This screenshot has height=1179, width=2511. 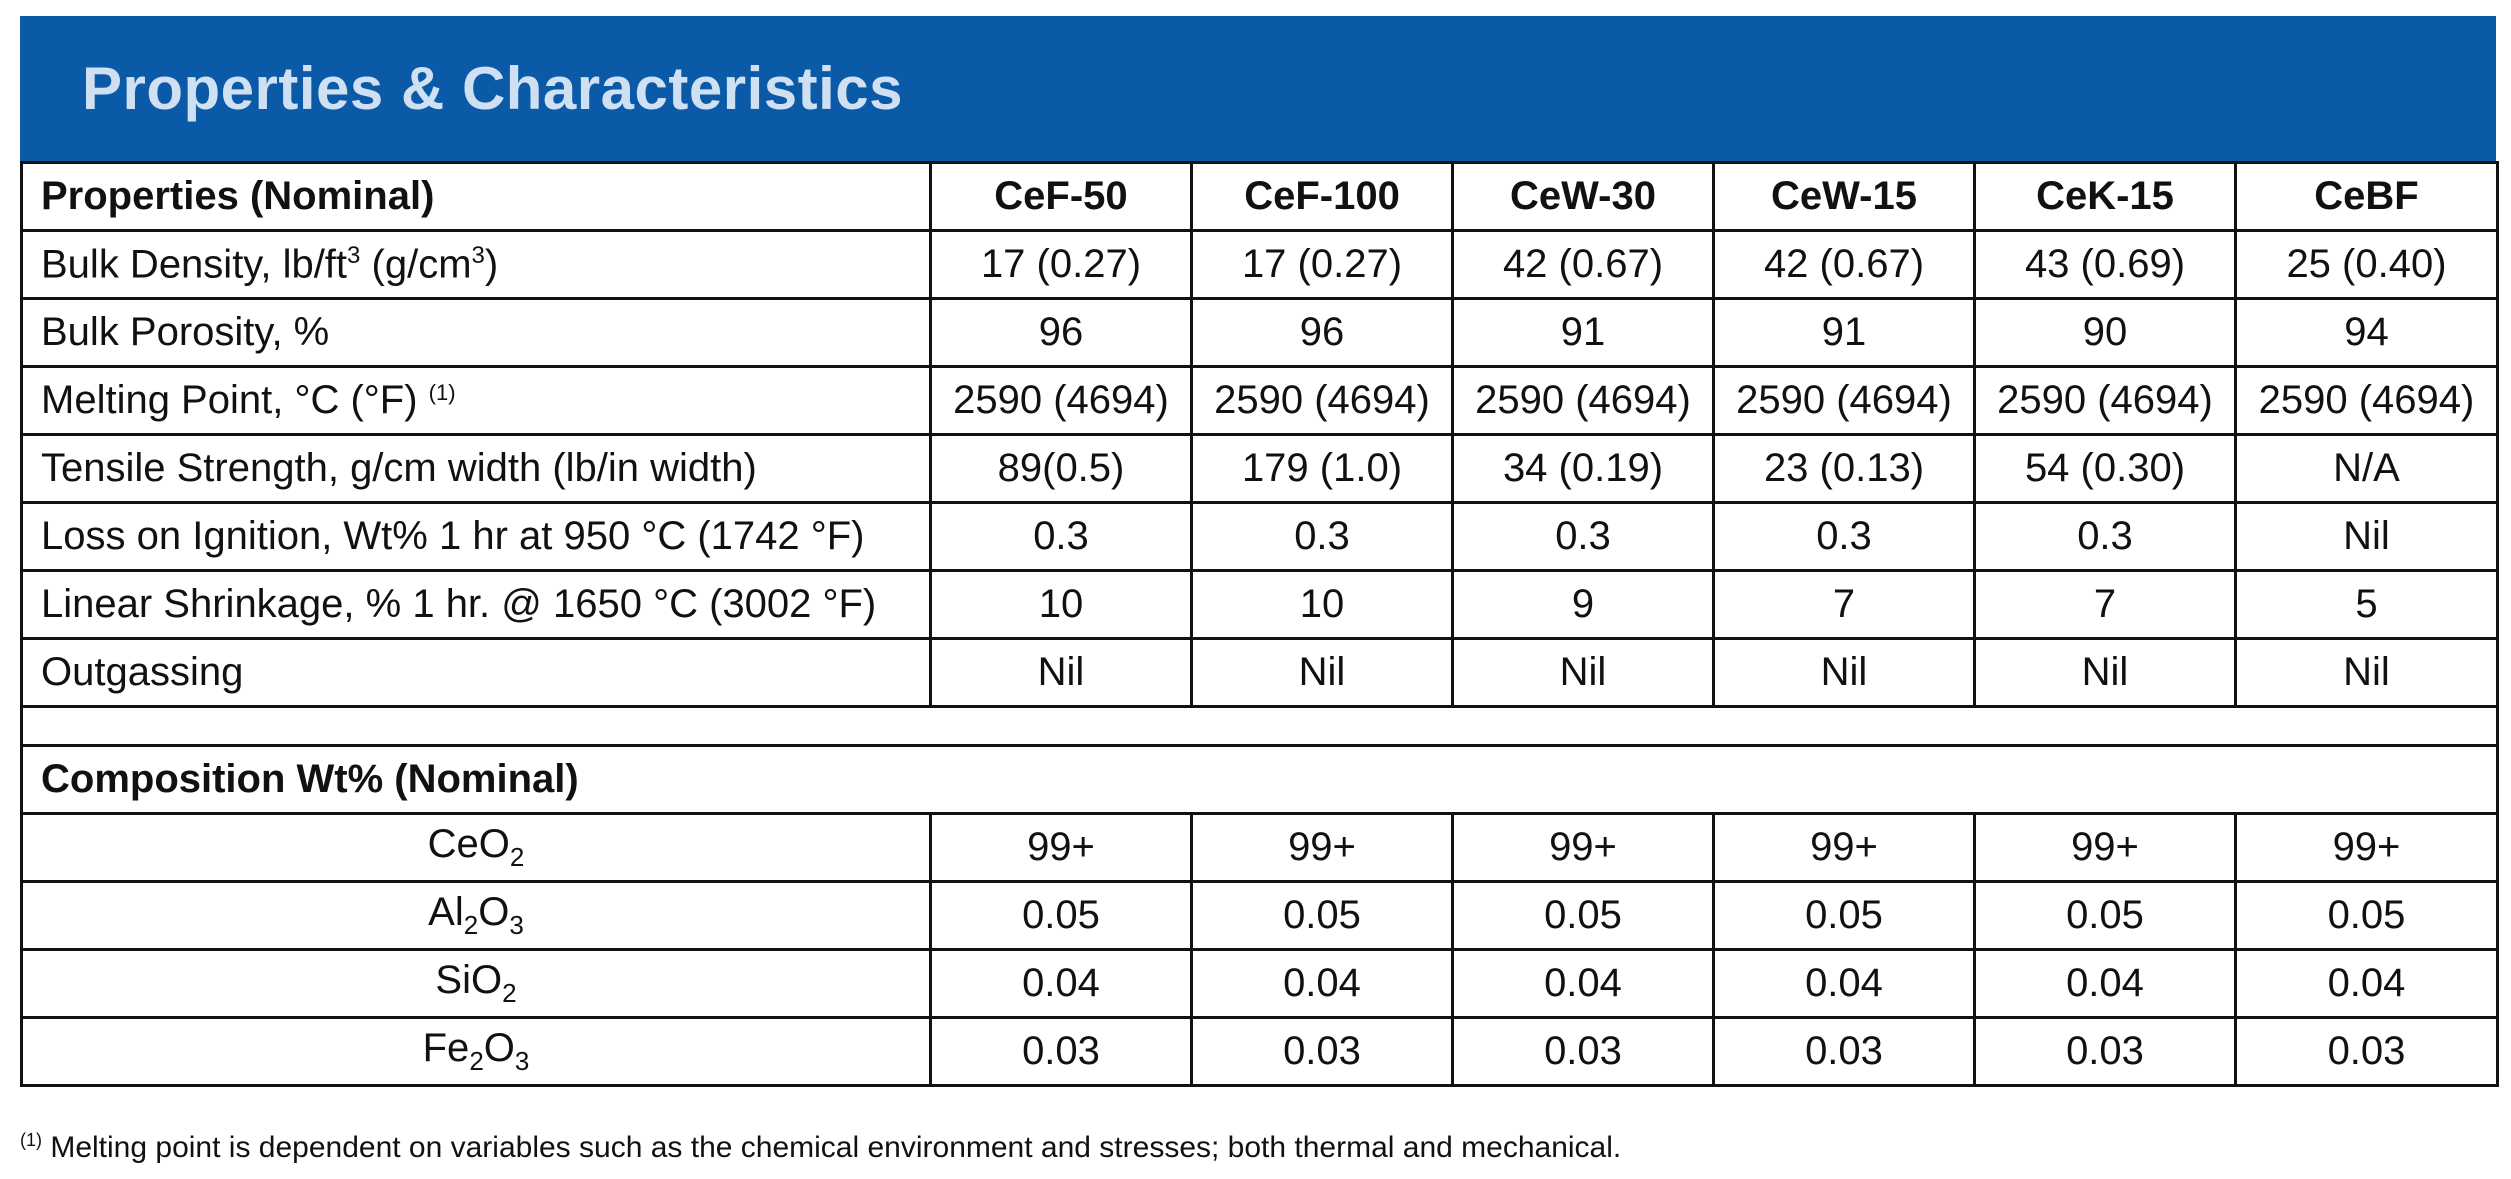 What do you see at coordinates (1583, 604) in the screenshot?
I see `table-cell: 9` at bounding box center [1583, 604].